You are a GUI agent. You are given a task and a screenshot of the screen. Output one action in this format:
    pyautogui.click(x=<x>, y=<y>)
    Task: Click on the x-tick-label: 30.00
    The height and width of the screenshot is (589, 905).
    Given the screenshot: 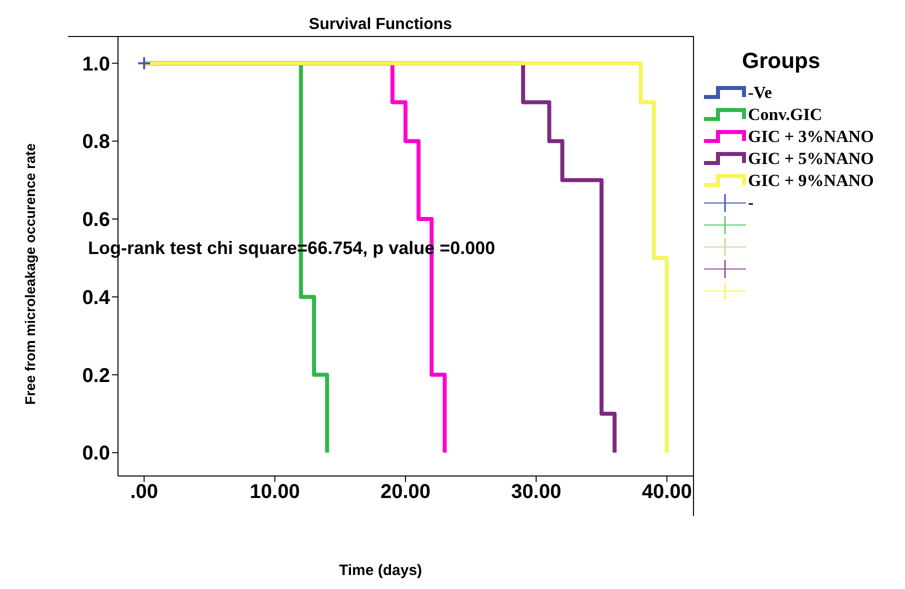 What is the action you would take?
    pyautogui.click(x=536, y=492)
    